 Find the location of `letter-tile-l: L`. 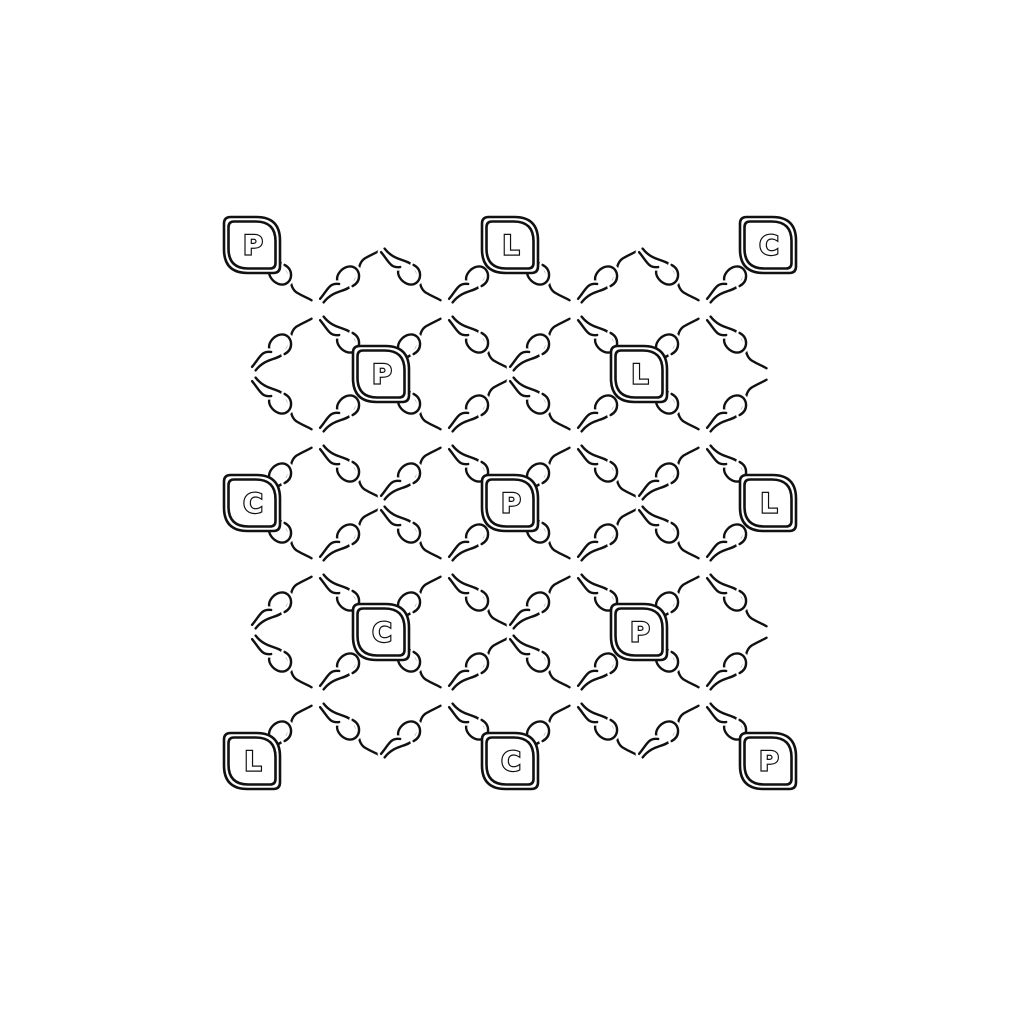

letter-tile-l: L is located at coordinates (510, 245).